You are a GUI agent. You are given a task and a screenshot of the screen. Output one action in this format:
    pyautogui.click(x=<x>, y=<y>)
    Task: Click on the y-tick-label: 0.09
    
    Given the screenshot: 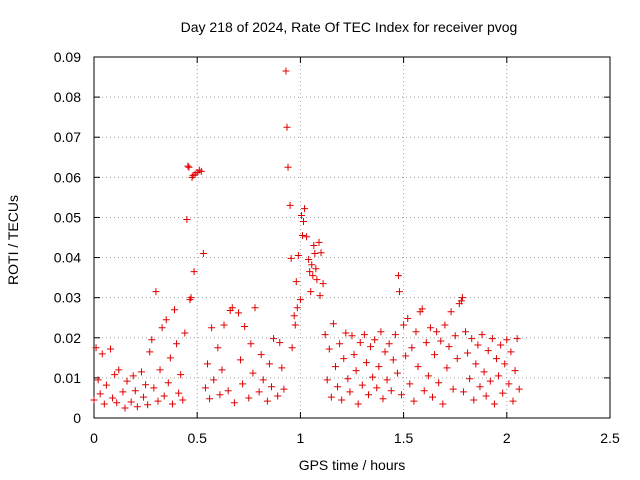 What is the action you would take?
    pyautogui.click(x=67, y=57)
    